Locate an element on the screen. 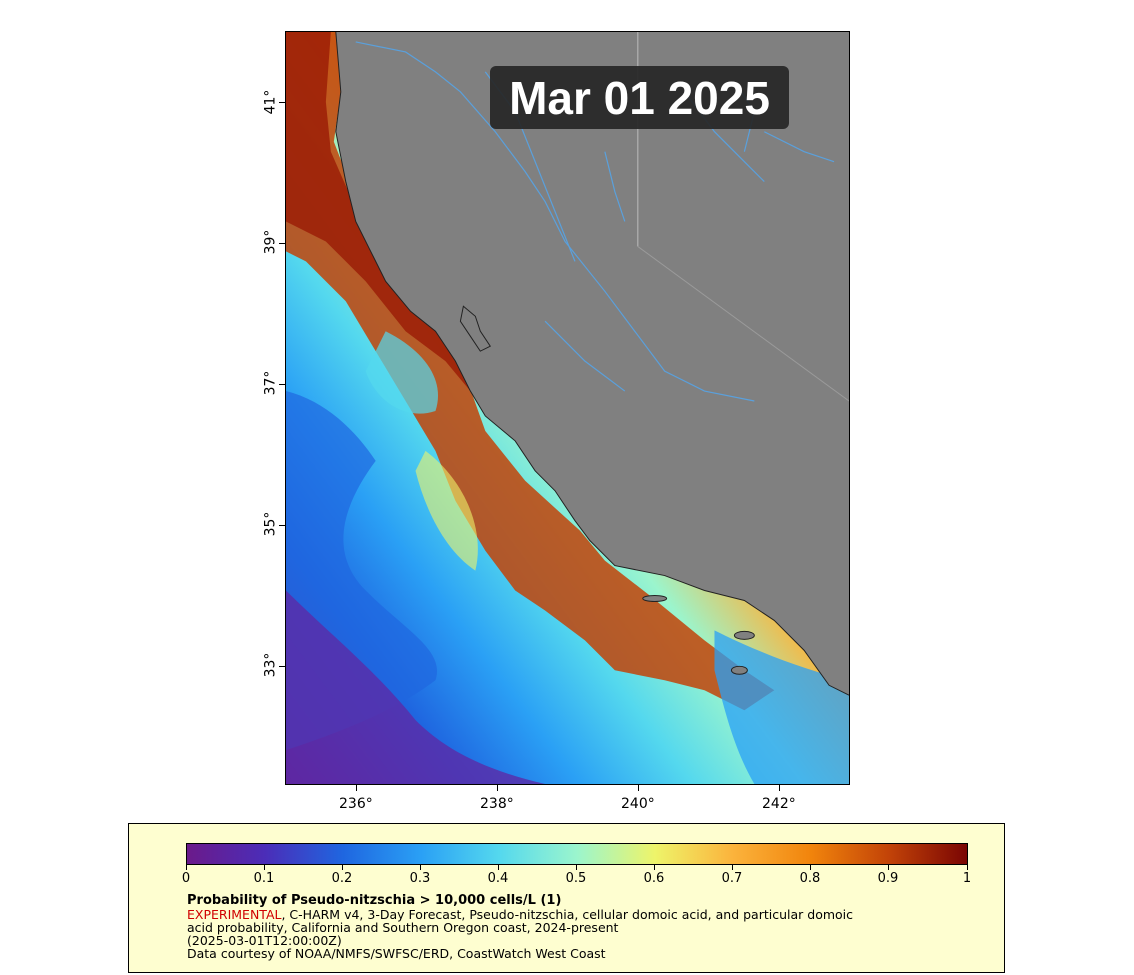 This screenshot has height=975, width=1134. colorbar-tick-label: 0.2 is located at coordinates (342, 878).